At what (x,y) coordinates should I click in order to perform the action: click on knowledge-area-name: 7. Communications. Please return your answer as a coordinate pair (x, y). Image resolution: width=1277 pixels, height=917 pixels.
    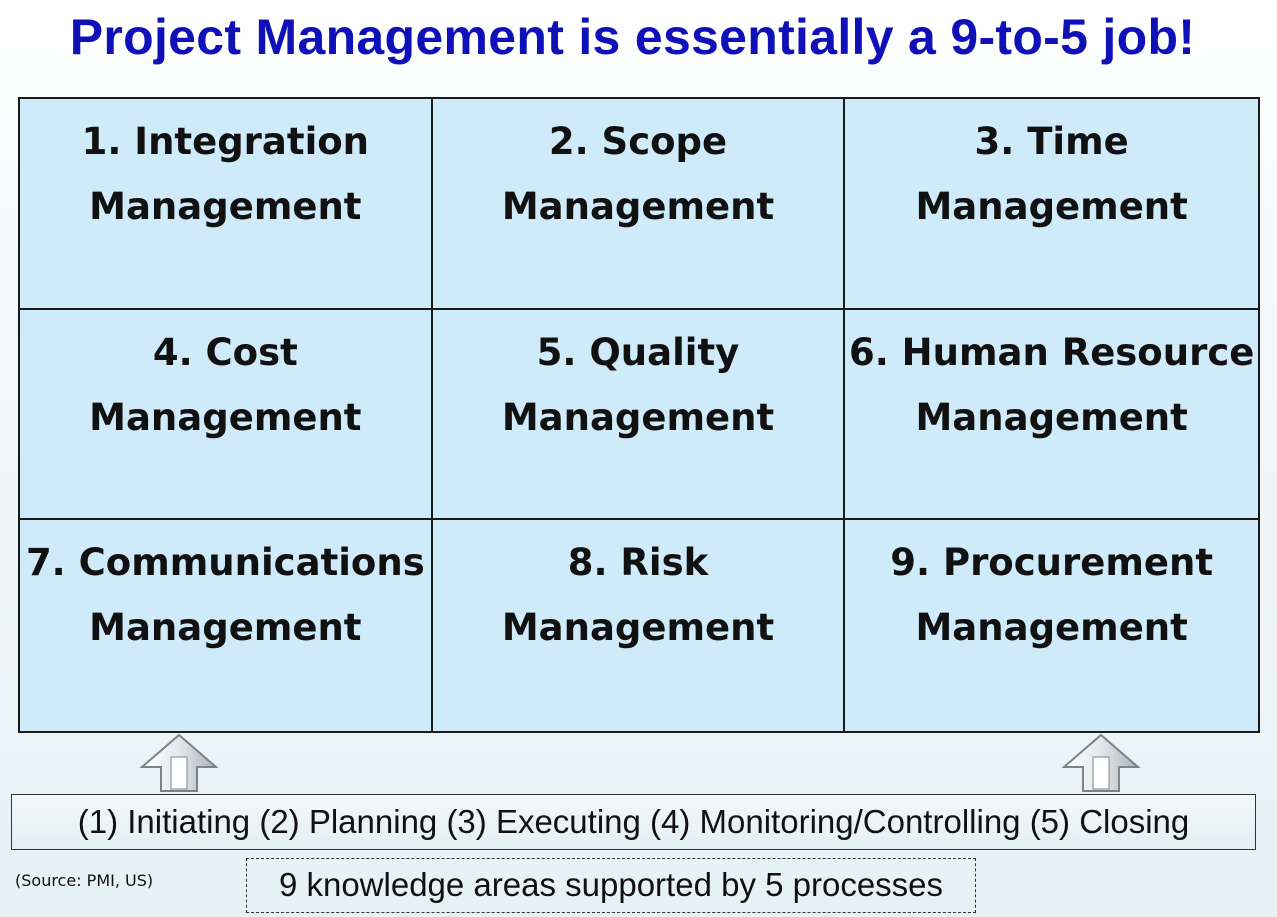
    Looking at the image, I should click on (225, 563).